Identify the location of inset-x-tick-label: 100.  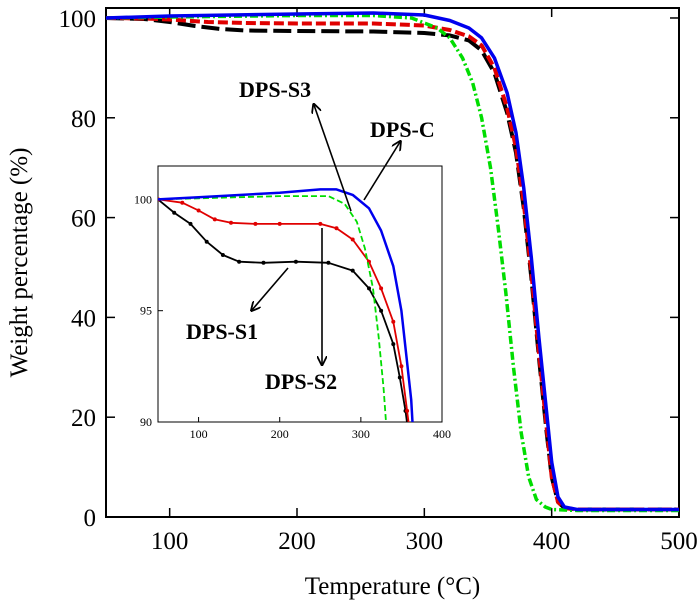
(199, 434).